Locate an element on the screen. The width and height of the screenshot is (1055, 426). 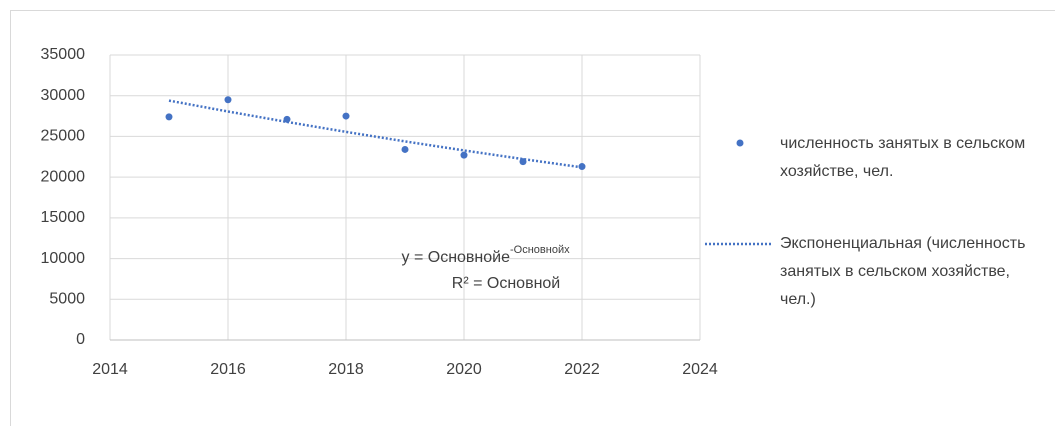
r-squared: R² = Основной is located at coordinates (506, 283).